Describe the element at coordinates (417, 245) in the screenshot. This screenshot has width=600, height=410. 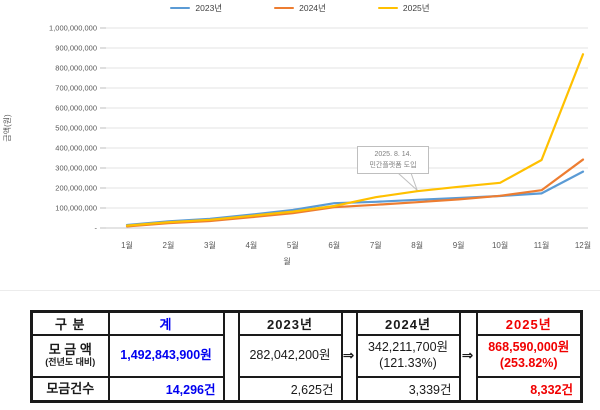
I see `x-axis-tick-label: 8월` at that location.